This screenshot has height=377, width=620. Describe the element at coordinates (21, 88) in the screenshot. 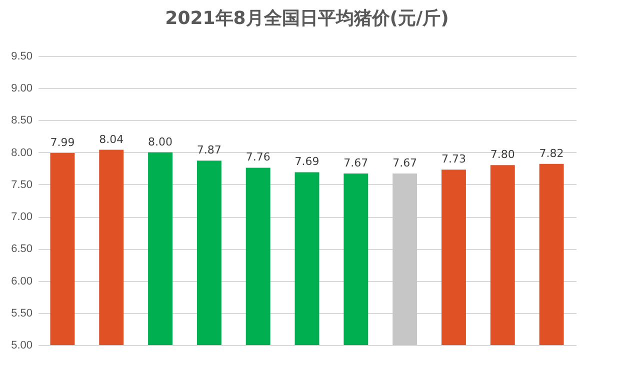

I see `y-tick-label: 9.00` at that location.